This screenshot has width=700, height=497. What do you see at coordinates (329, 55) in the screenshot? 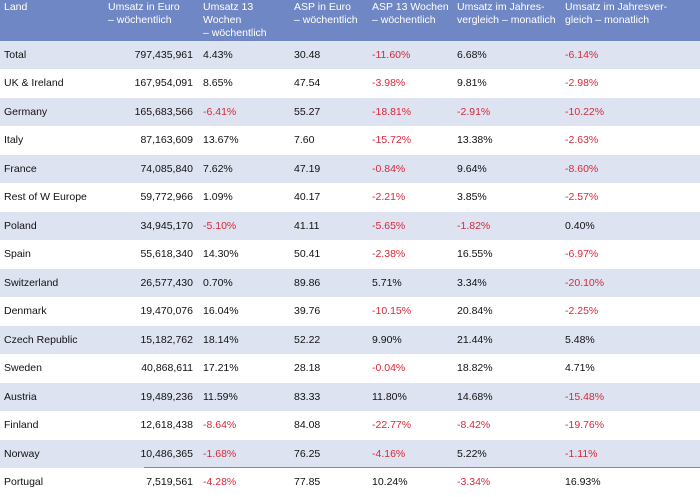
I see `cell-asp: 30.48` at bounding box center [329, 55].